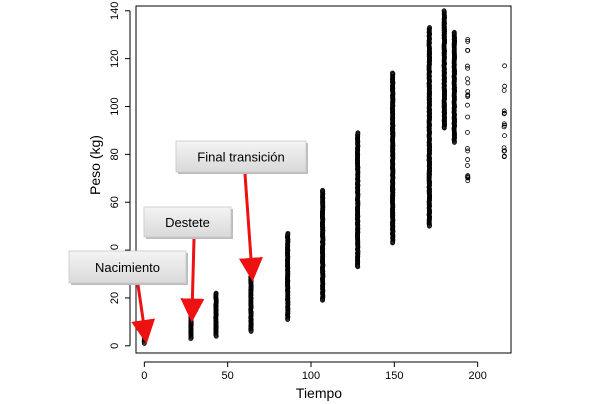 Image resolution: width=610 pixels, height=404 pixels. I want to click on x-tick-label: 100, so click(311, 376).